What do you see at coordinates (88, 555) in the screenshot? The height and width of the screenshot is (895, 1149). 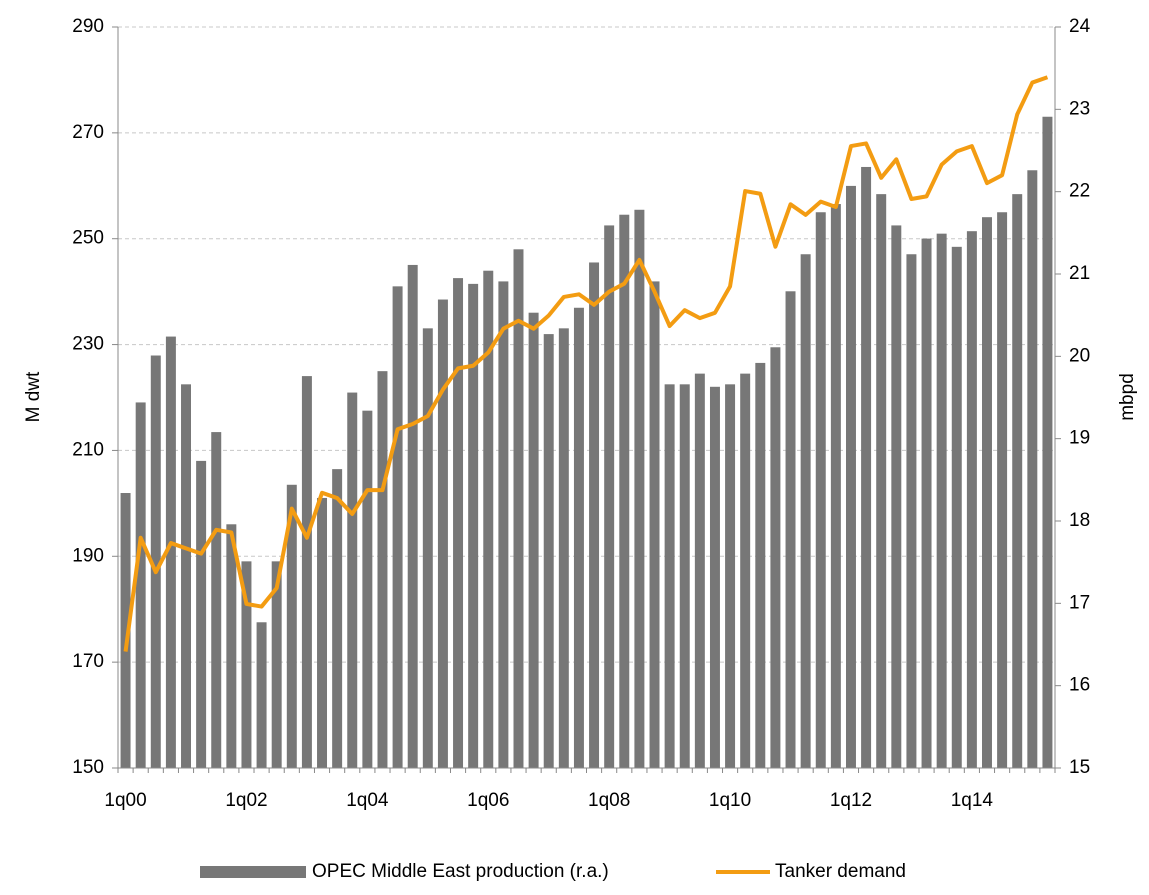 I see `y-tick-label: 190` at bounding box center [88, 555].